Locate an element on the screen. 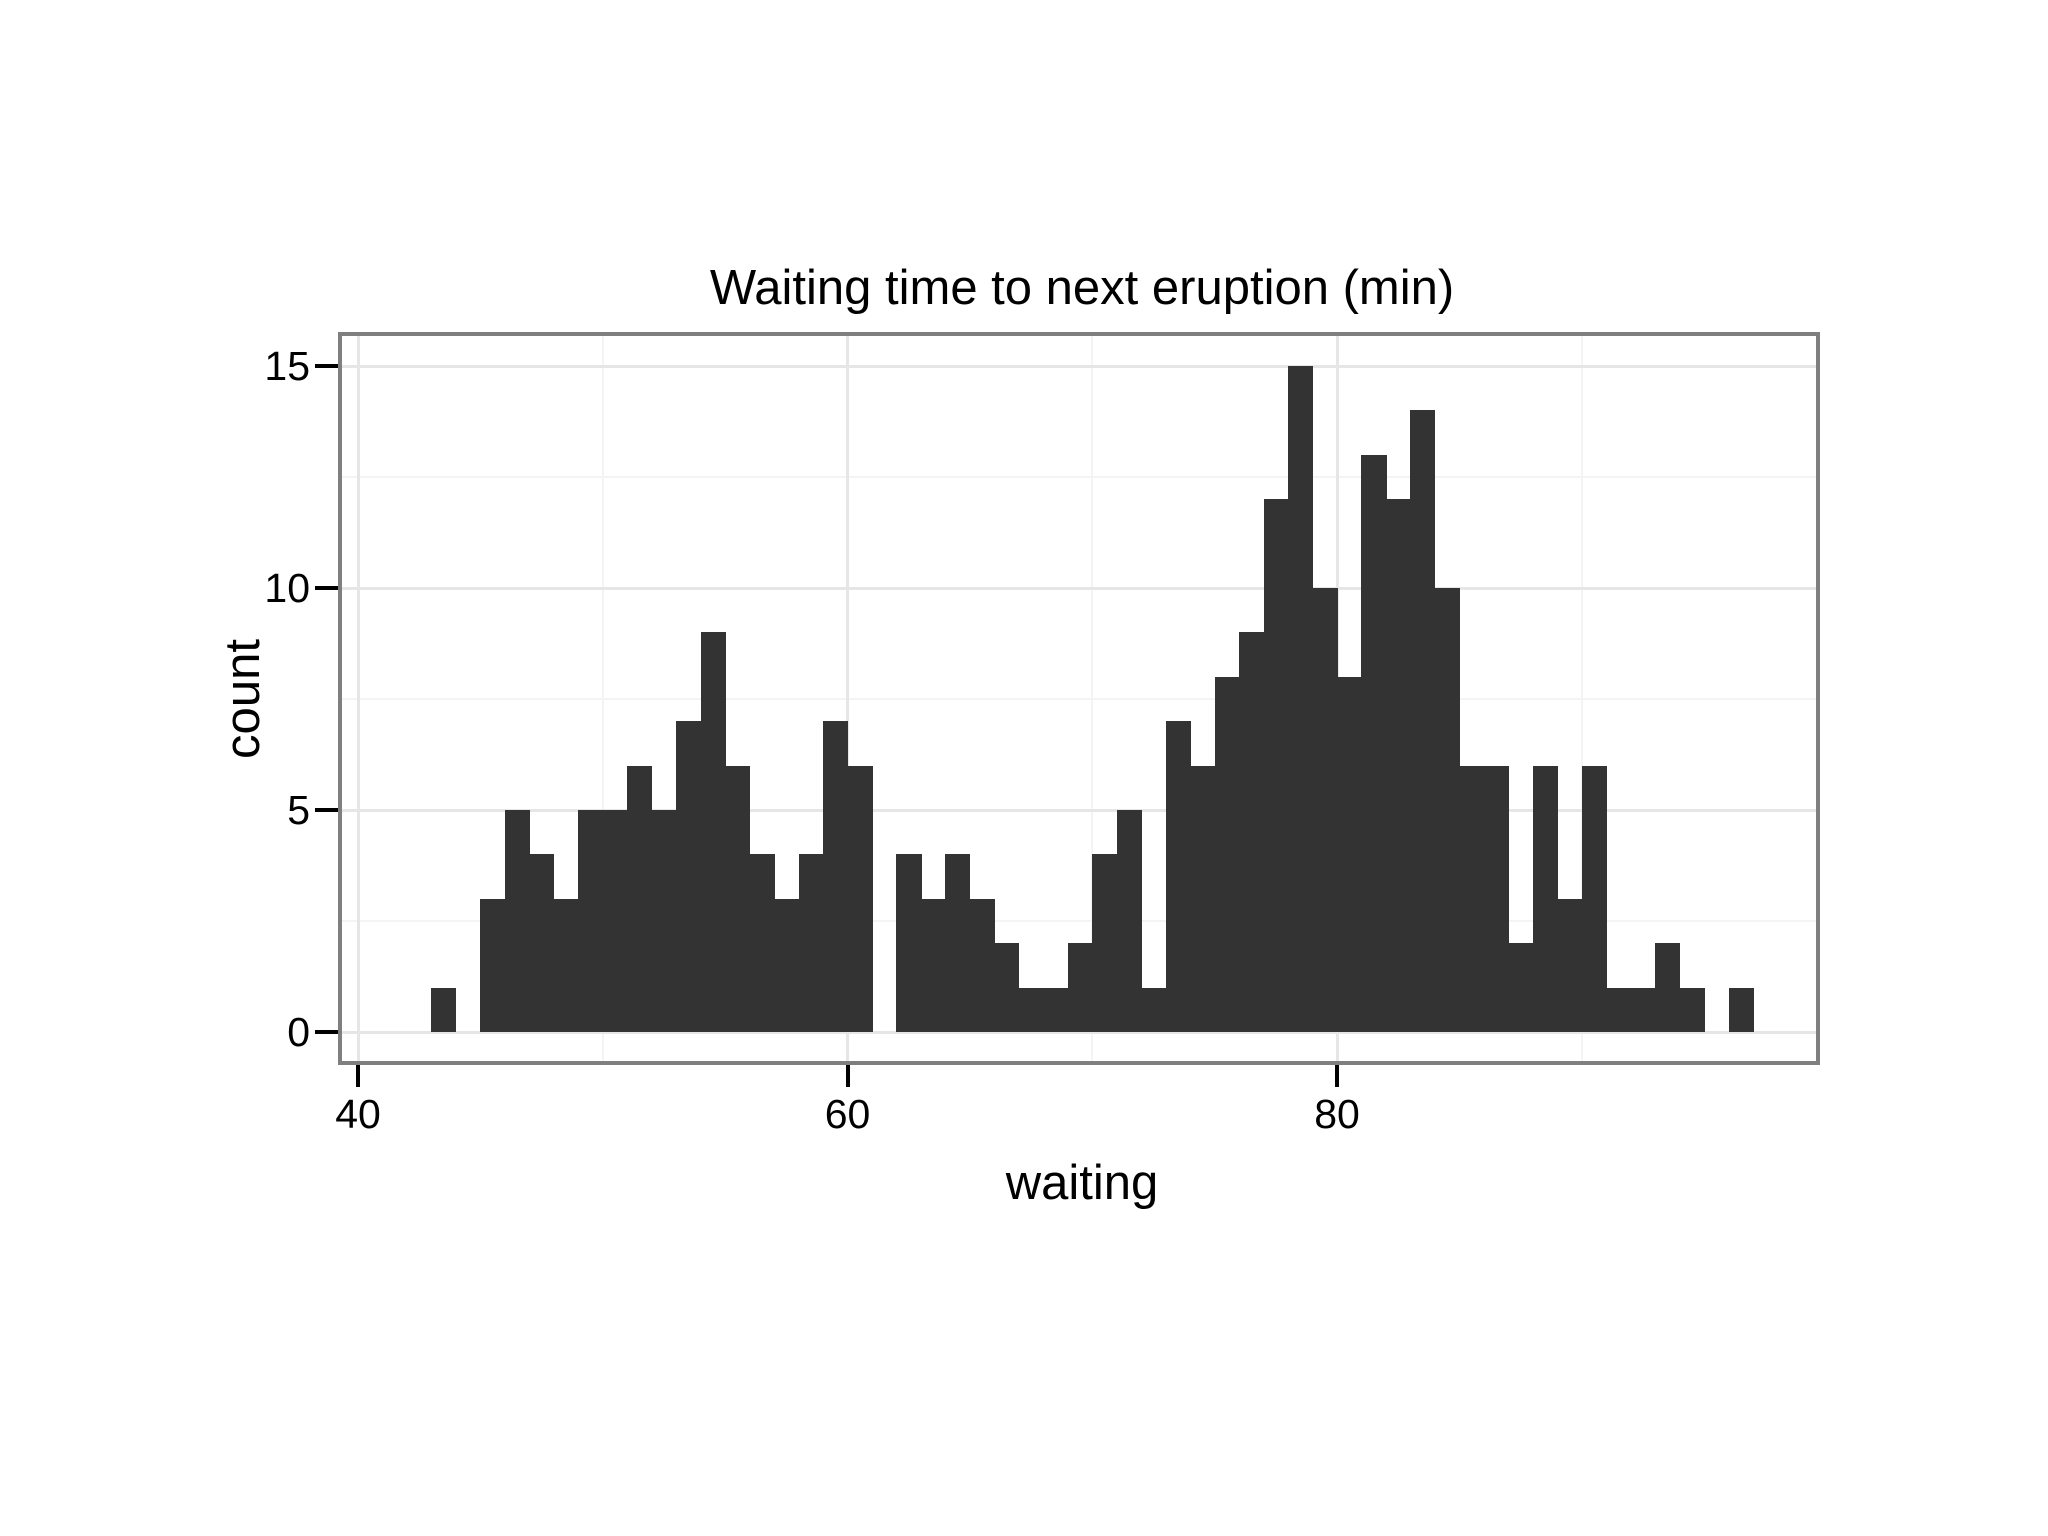  y-tick-label: 0 is located at coordinates (298, 1032).